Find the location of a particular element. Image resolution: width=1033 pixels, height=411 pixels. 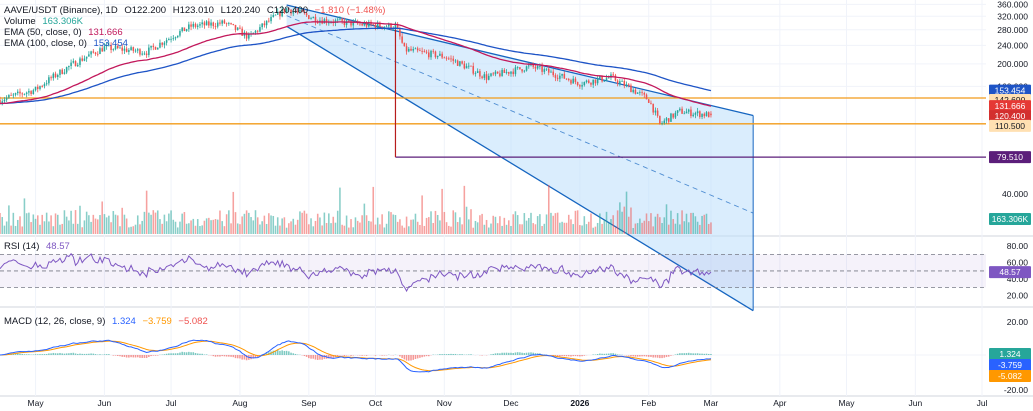

macd-signal-line is located at coordinates (356, 356).